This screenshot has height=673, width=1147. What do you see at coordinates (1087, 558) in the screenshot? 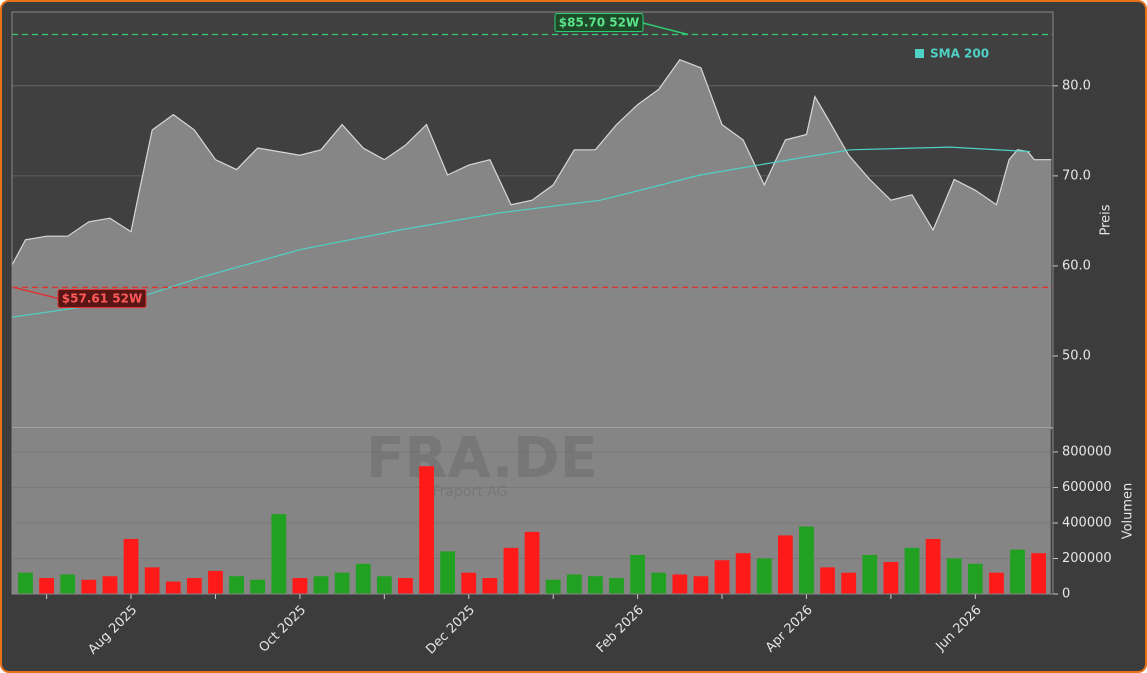
I see `y-tick-label: 200000` at bounding box center [1087, 558].